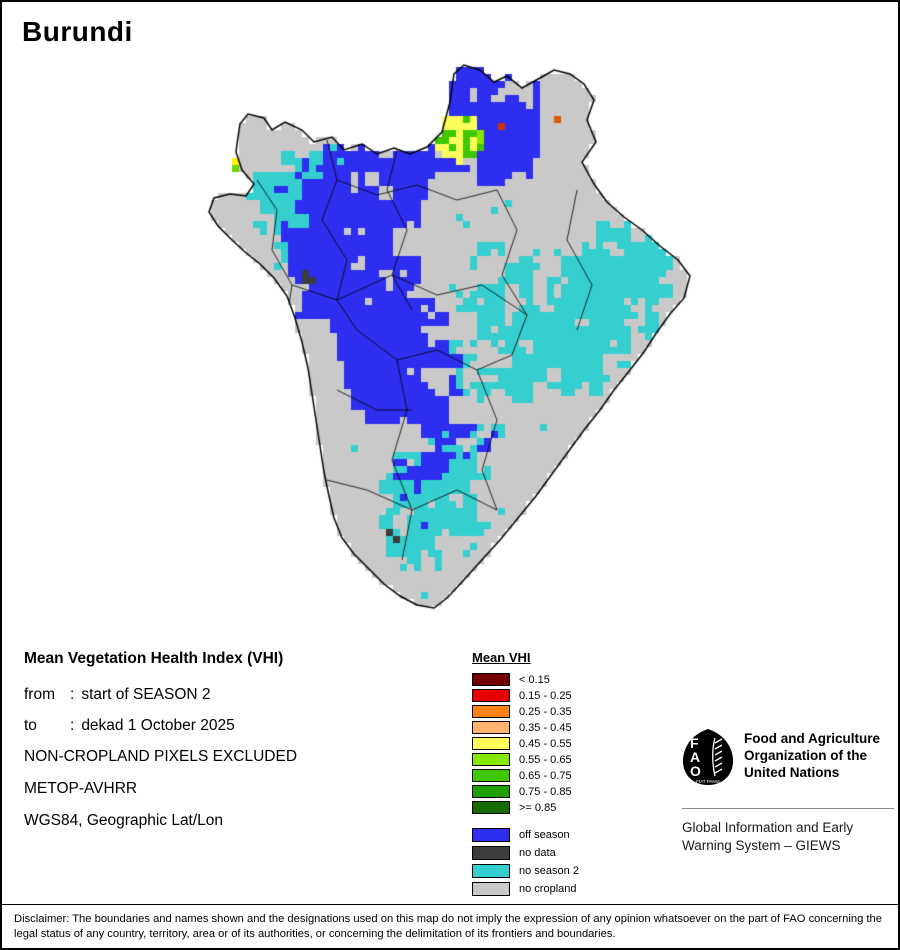  Describe the element at coordinates (161, 756) in the screenshot. I see `info-line-noncropland: NON-CROPLAND PIXELS EXCLUDED` at that location.